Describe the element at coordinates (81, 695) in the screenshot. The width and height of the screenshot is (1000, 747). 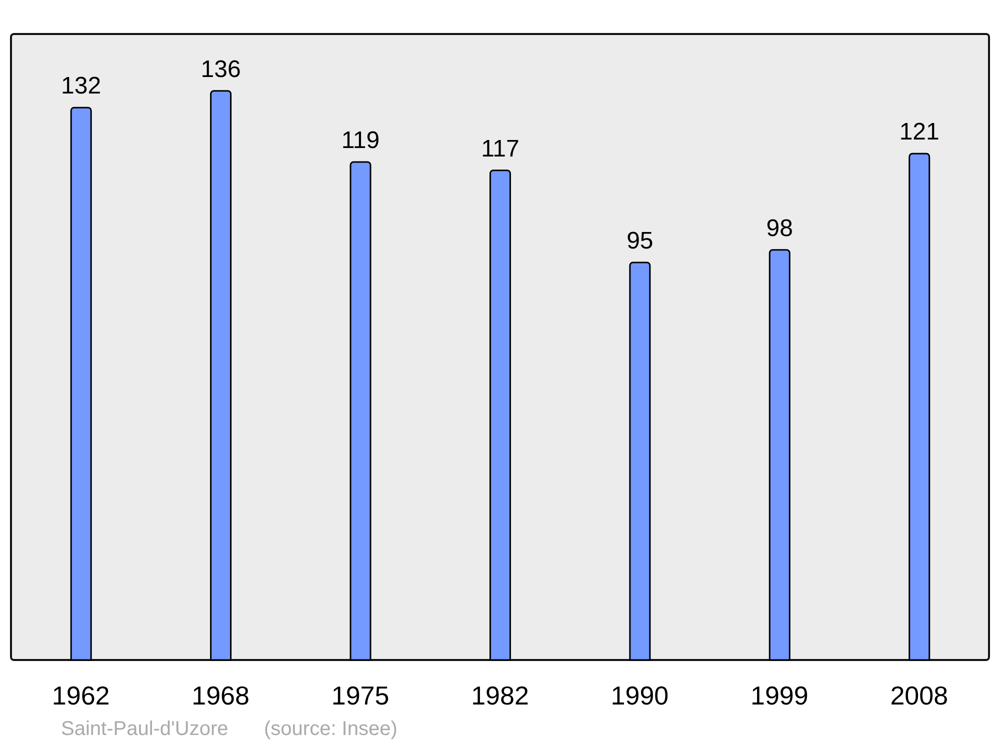
I see `x-tick-label: 1962` at that location.